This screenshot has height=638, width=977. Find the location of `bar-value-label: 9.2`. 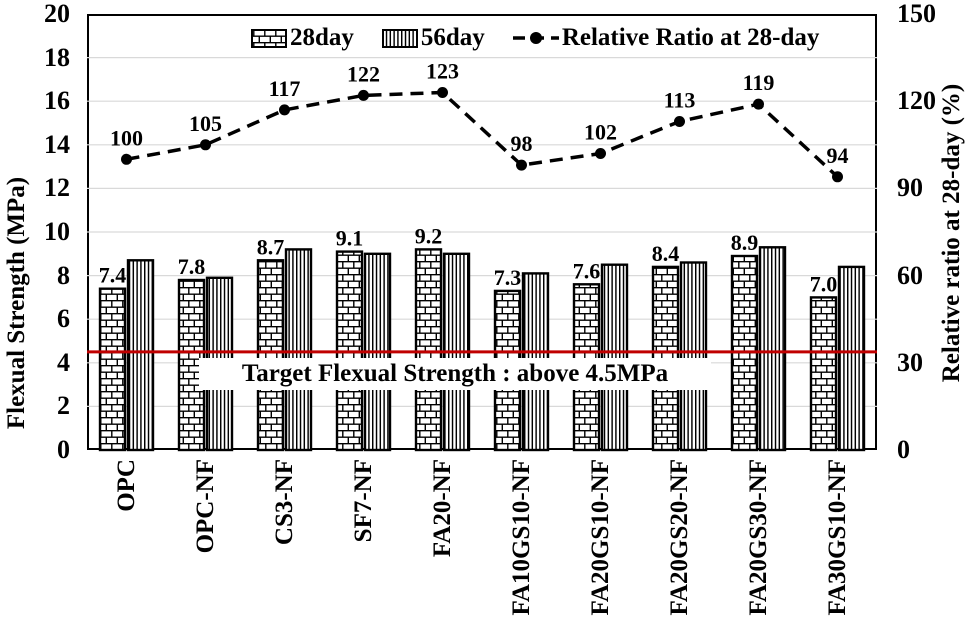

bar-value-label: 9.2 is located at coordinates (429, 235).